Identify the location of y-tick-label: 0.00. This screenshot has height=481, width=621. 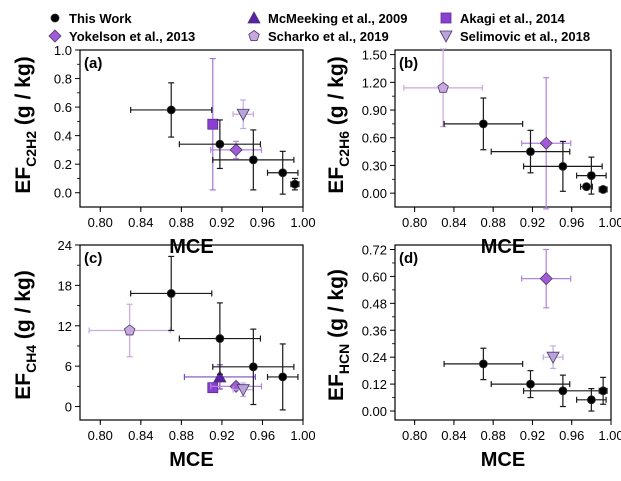
(374, 411).